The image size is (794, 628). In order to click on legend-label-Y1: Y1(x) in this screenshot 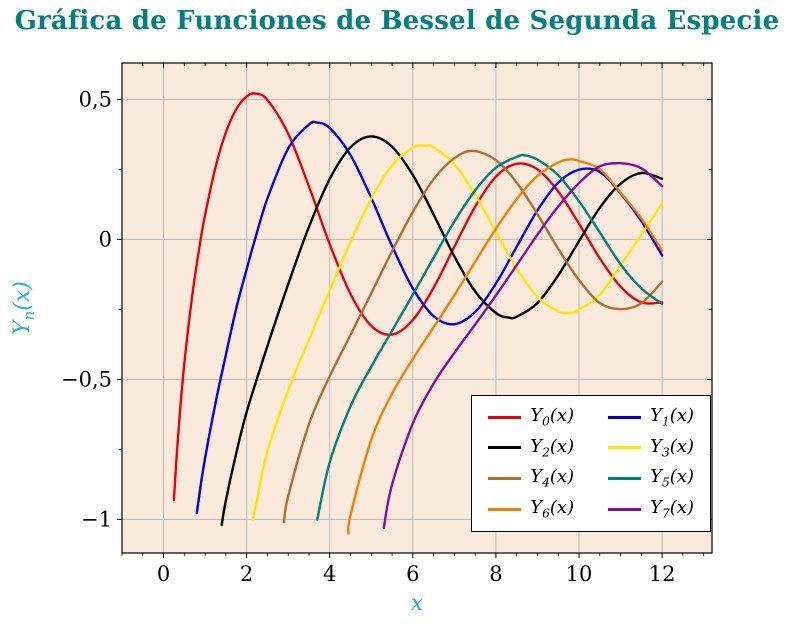, I will do `click(672, 416)`.